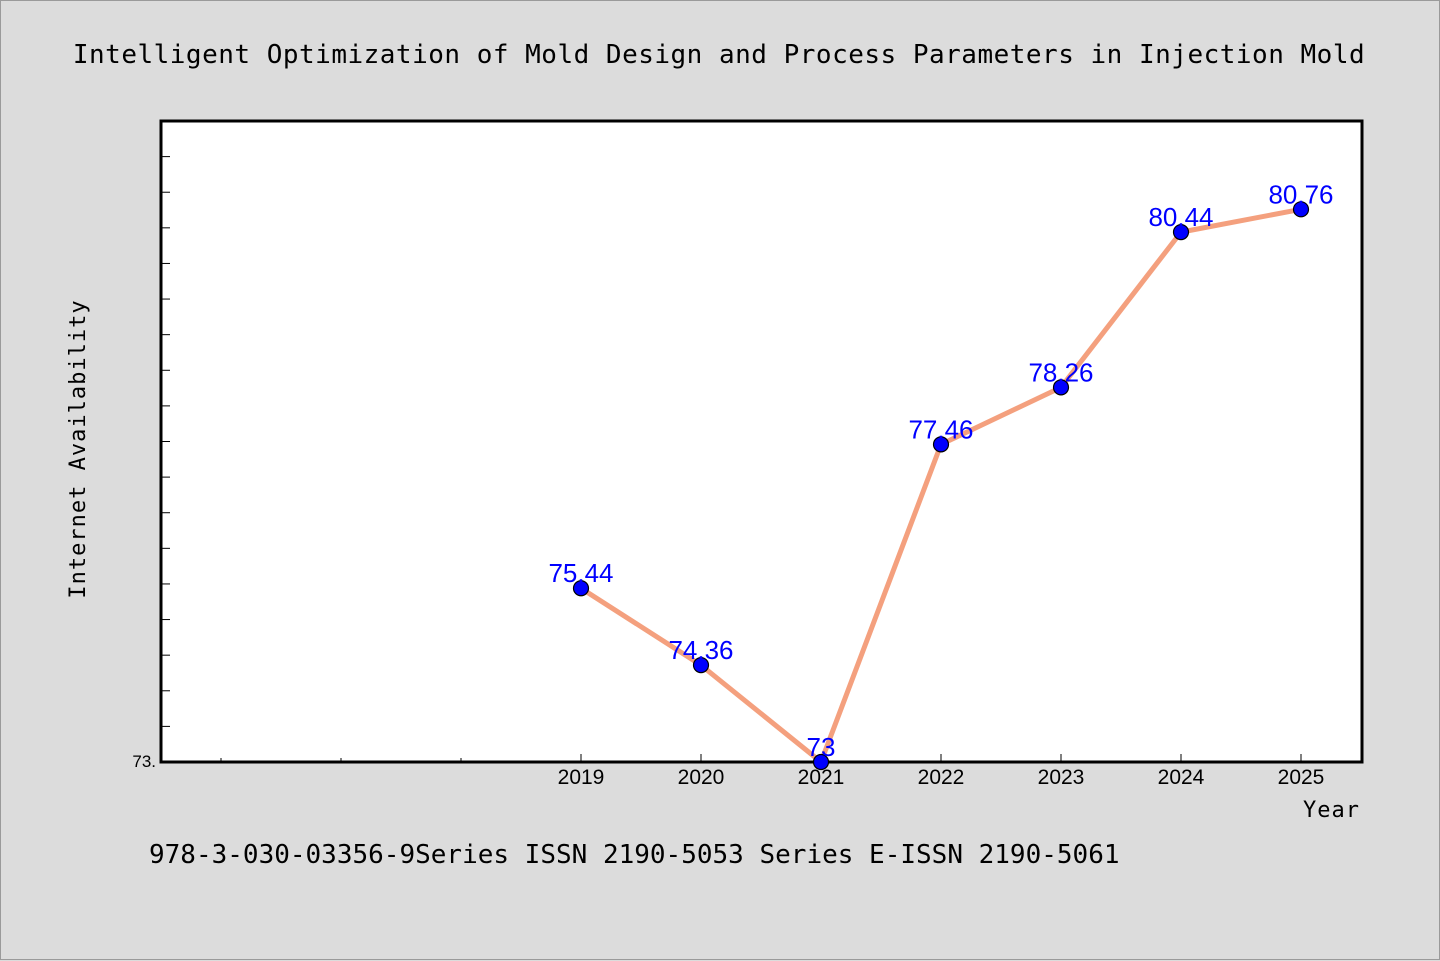  What do you see at coordinates (700, 650) in the screenshot?
I see `data-label: 74.36` at bounding box center [700, 650].